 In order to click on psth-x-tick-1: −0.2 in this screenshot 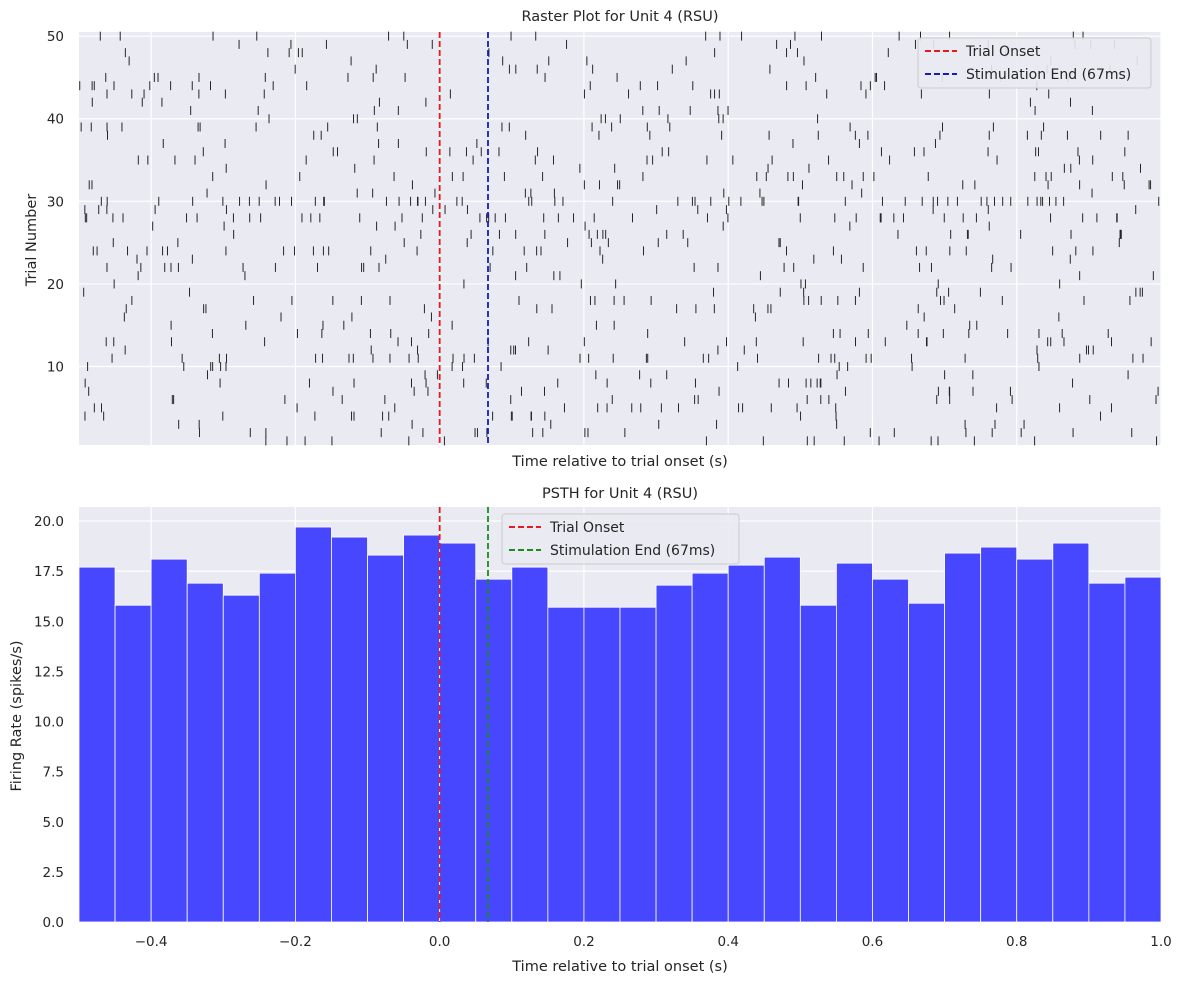, I will do `click(295, 942)`.